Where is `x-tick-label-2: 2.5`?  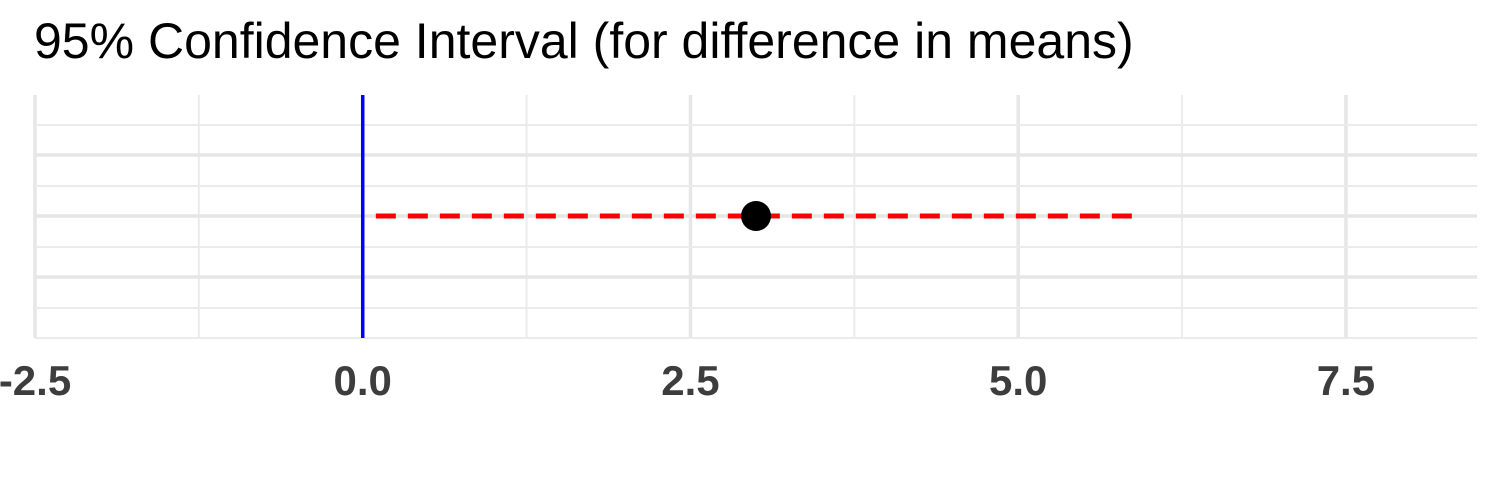 x-tick-label-2: 2.5 is located at coordinates (690, 380).